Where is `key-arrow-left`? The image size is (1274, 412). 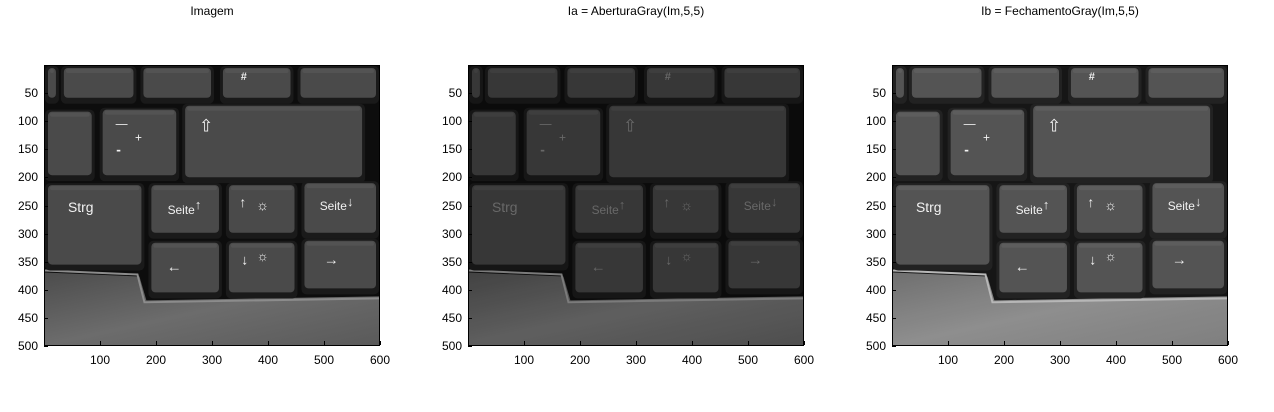 key-arrow-left is located at coordinates (1033, 269).